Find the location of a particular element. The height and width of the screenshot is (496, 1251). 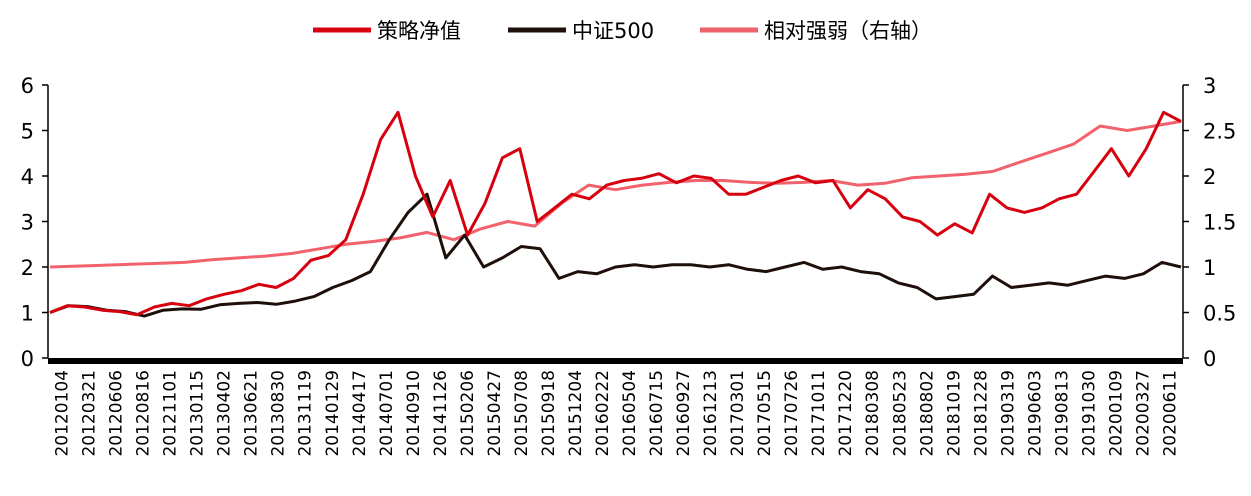

x-tick-label: 20160222 is located at coordinates (603, 413).